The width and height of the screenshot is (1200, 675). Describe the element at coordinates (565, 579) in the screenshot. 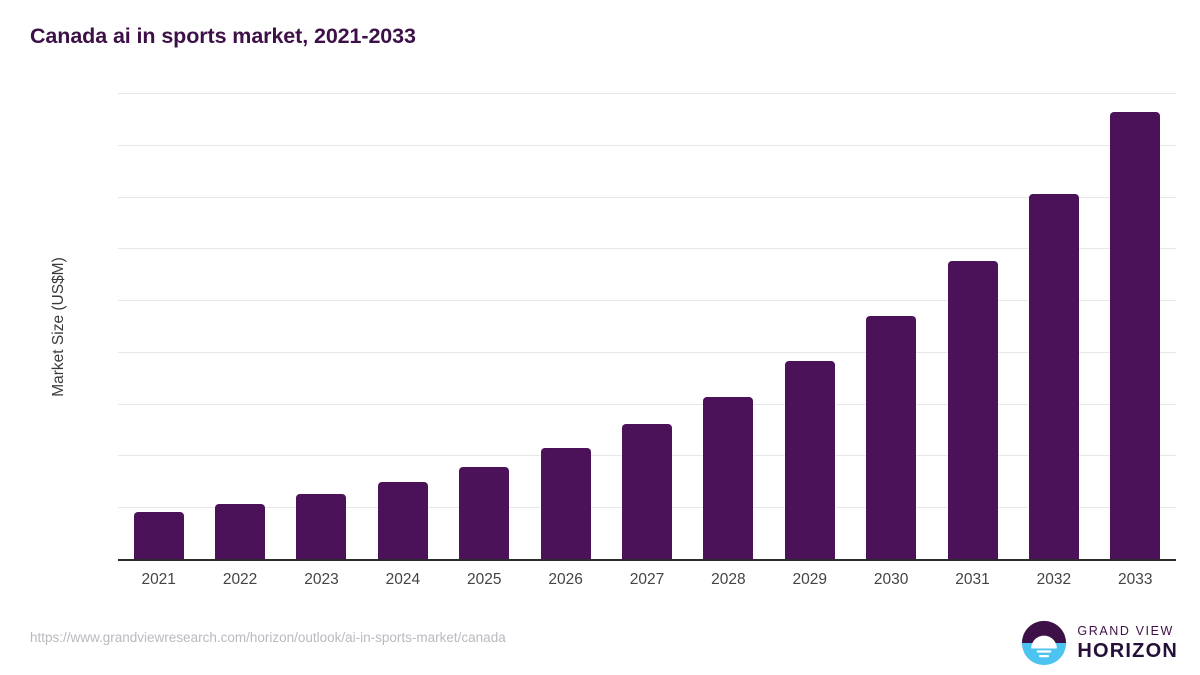

I see `x-axis-tick-label: 2026` at that location.